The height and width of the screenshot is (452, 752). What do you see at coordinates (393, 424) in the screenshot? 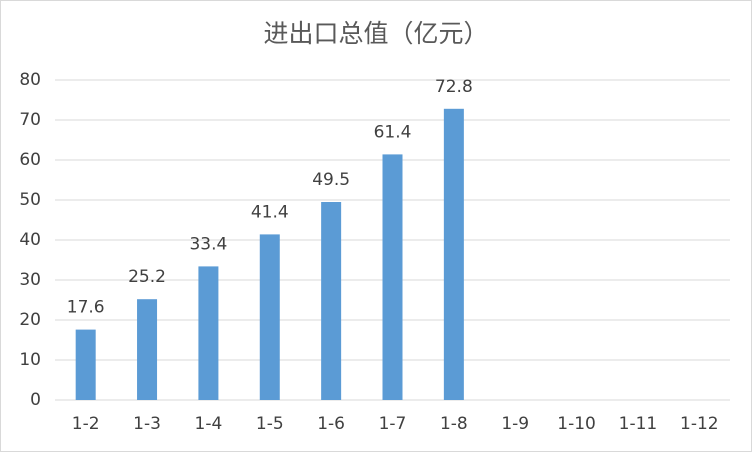
I see `x-tick-label: 1-7` at bounding box center [393, 424].